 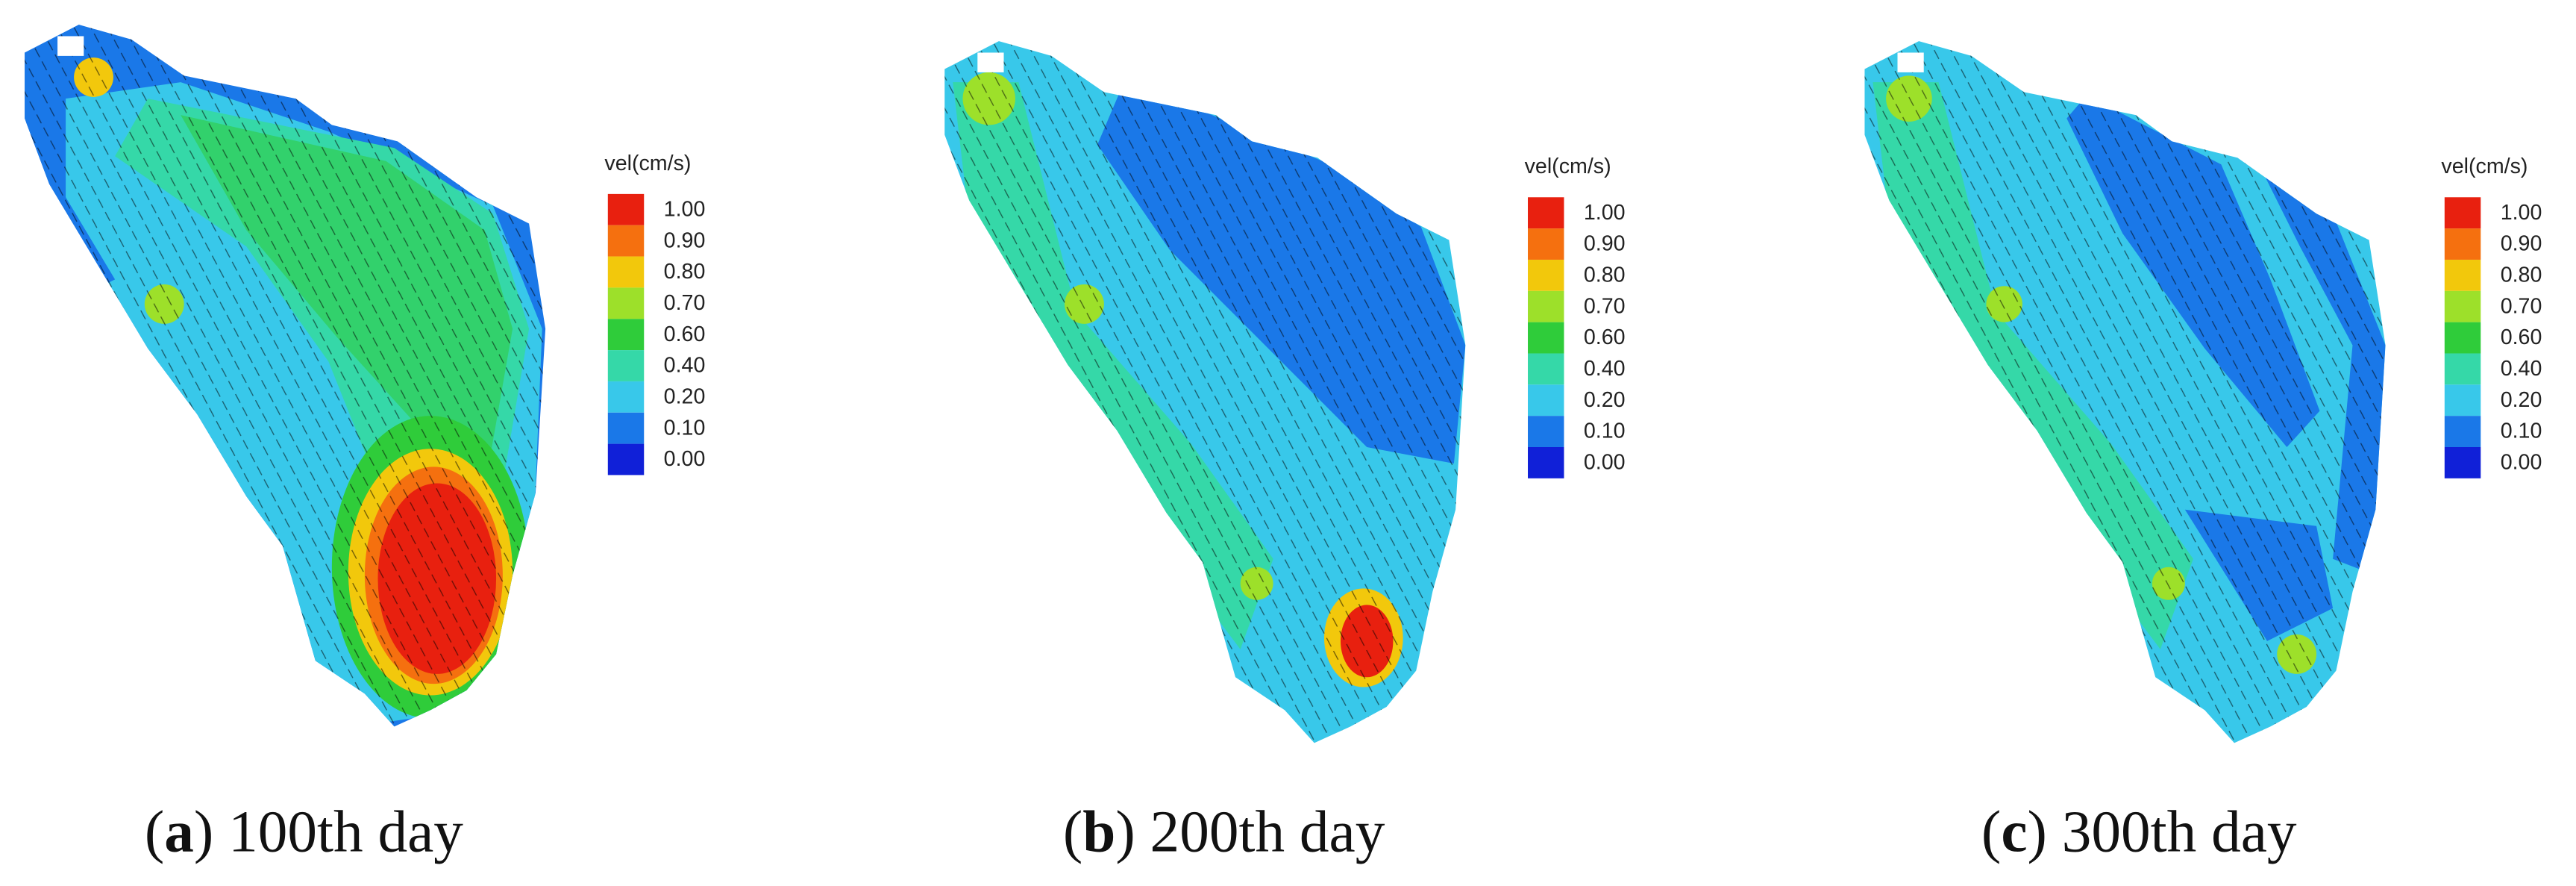 I want to click on caption-part: c, so click(x=2014, y=832).